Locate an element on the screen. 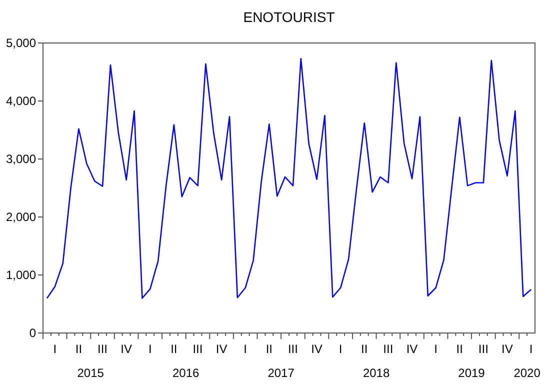 Image resolution: width=550 pixels, height=385 pixels. y-tick-label: 5,000 is located at coordinates (21, 43).